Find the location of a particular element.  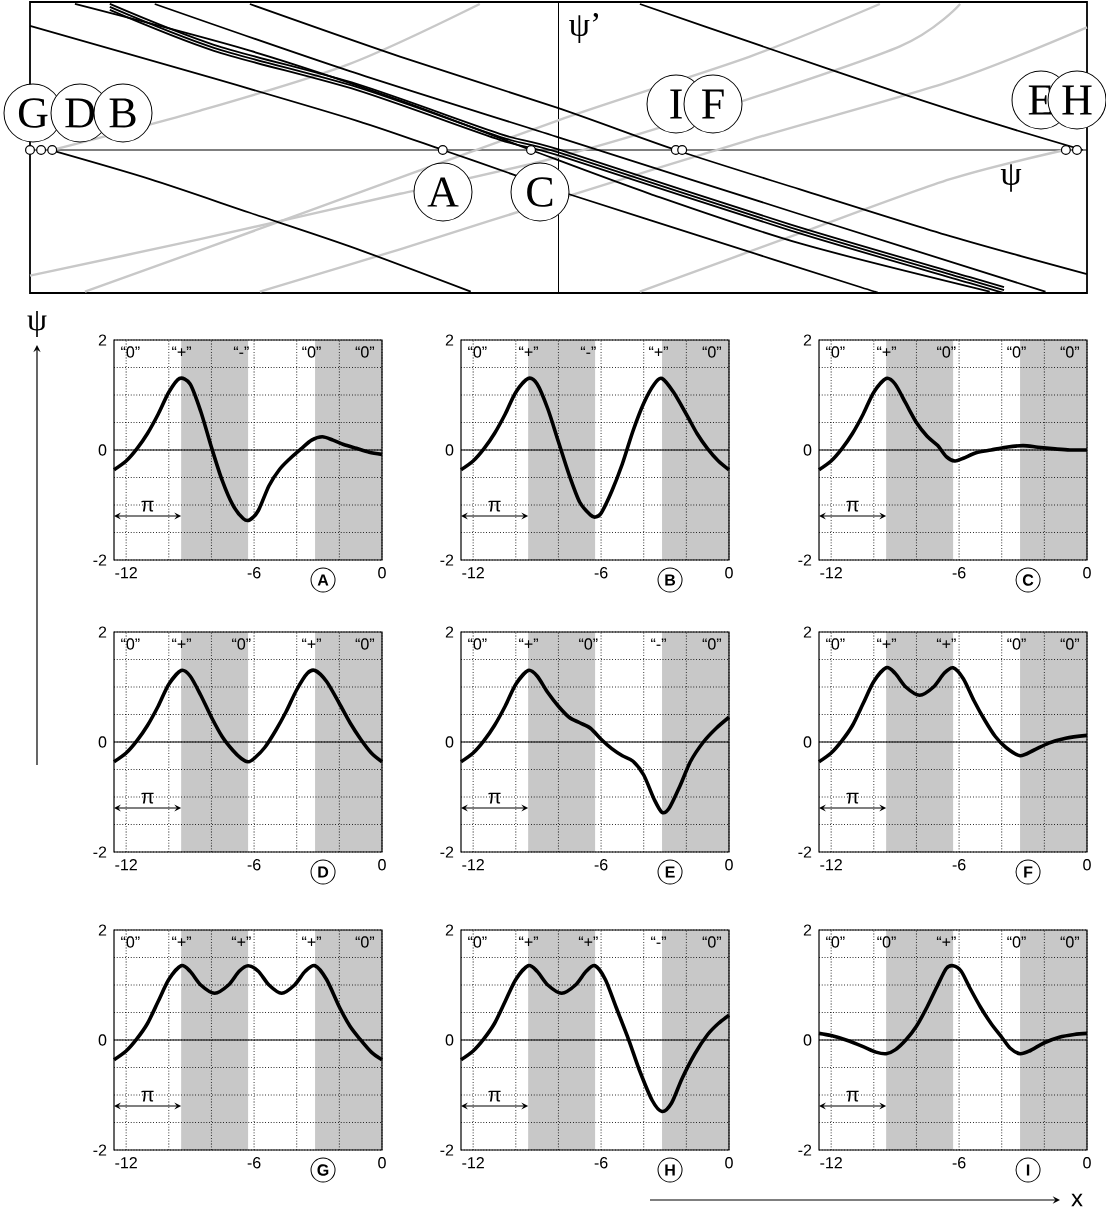

text: ψ is located at coordinates (1010, 178).